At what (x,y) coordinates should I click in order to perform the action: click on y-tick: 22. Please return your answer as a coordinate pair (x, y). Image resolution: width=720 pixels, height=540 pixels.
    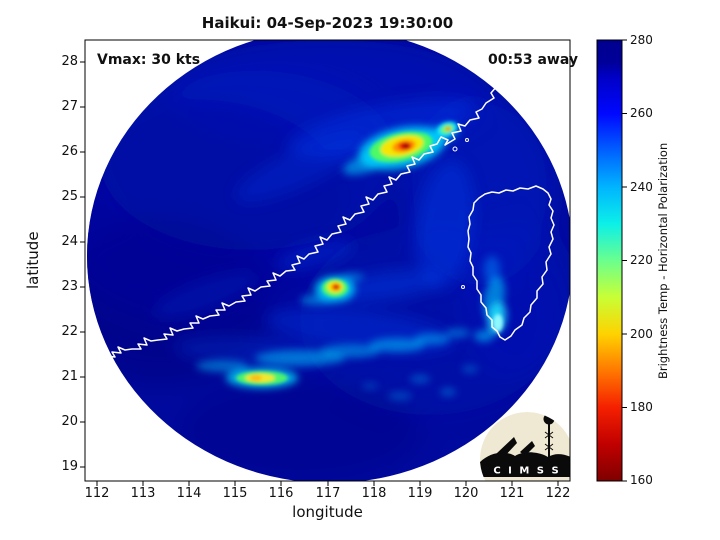
    Looking at the image, I should click on (69, 331).